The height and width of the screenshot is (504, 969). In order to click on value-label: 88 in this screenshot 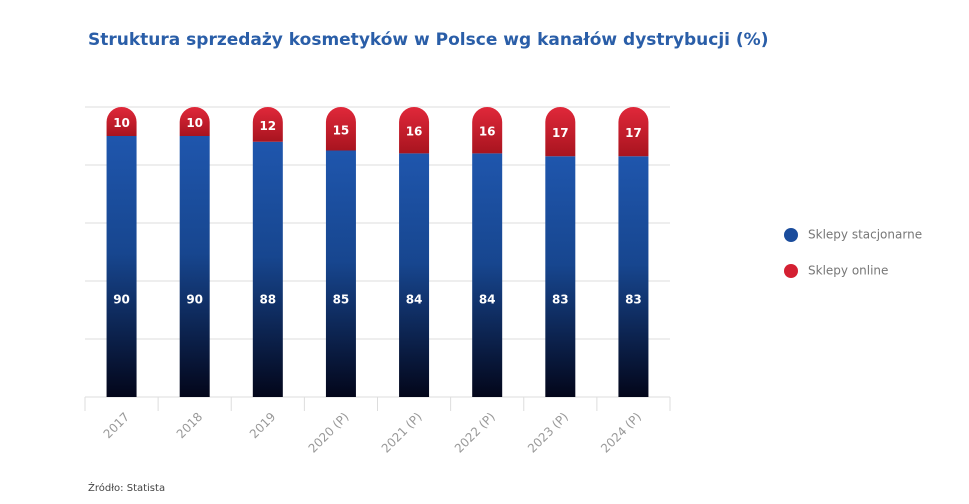, I will do `click(267, 300)`.